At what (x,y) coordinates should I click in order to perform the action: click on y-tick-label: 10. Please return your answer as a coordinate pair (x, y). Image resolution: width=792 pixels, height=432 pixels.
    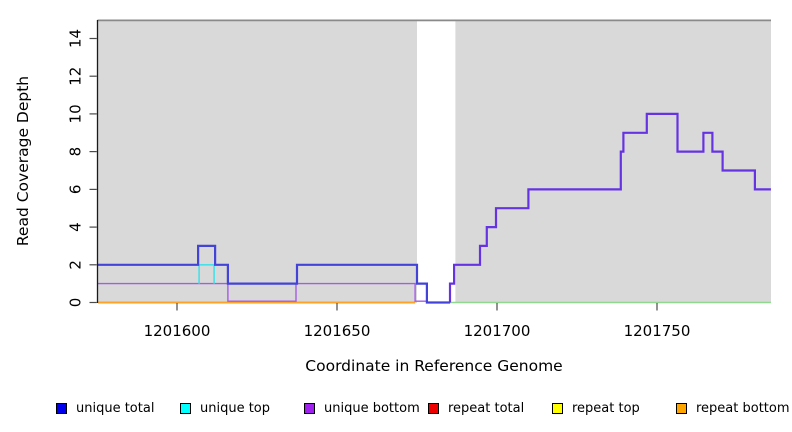
    Looking at the image, I should click on (76, 113).